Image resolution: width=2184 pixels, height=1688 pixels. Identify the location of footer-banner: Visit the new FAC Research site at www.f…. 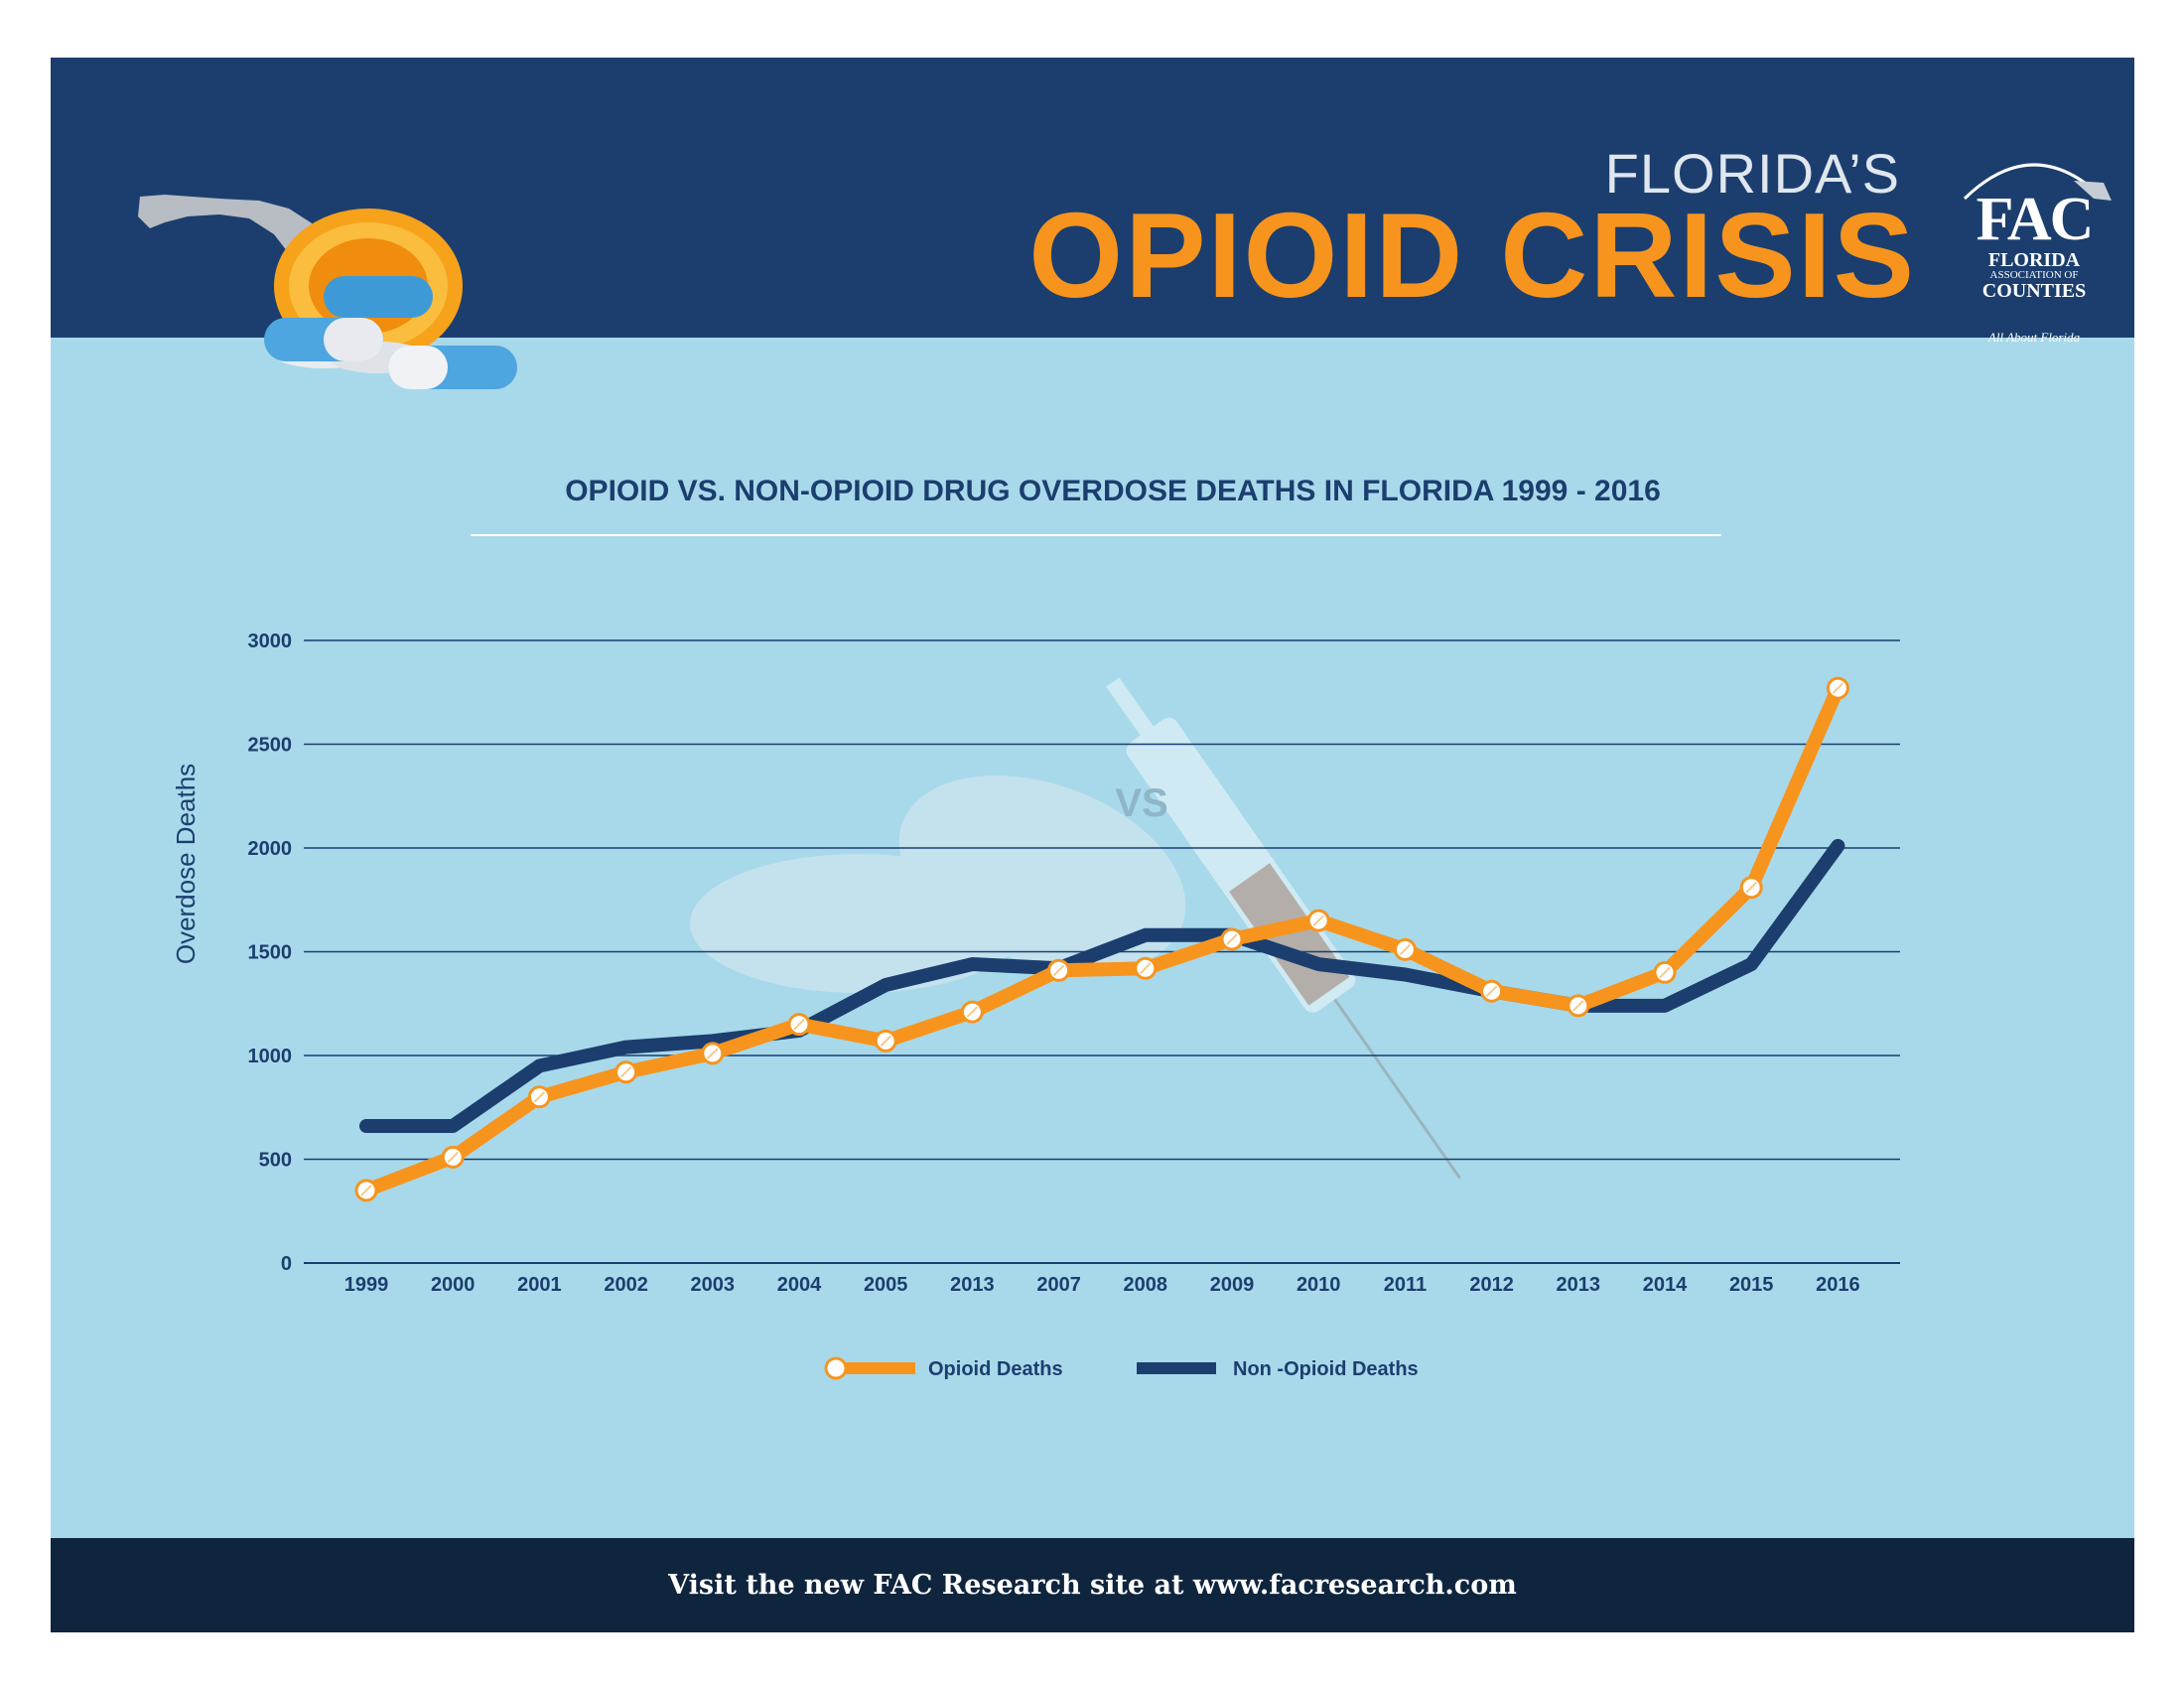
(1092, 1585).